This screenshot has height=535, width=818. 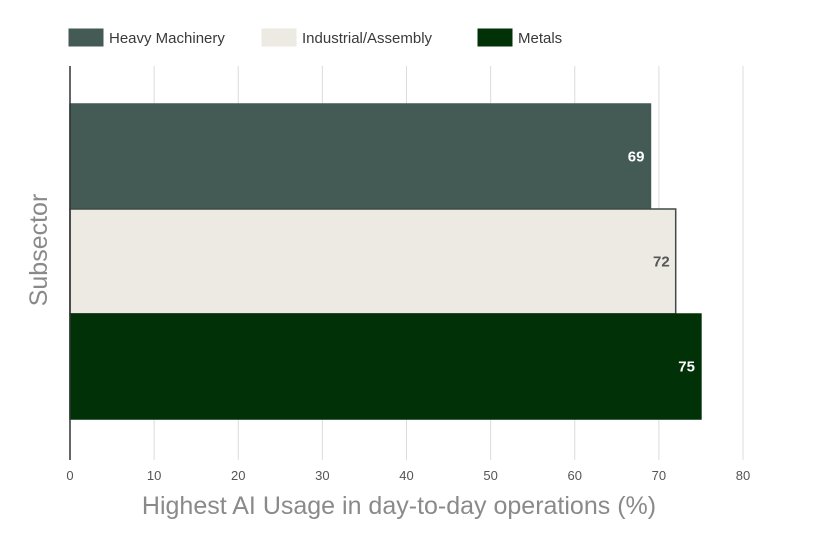 I want to click on x-tick-label-0: 0, so click(x=69, y=475).